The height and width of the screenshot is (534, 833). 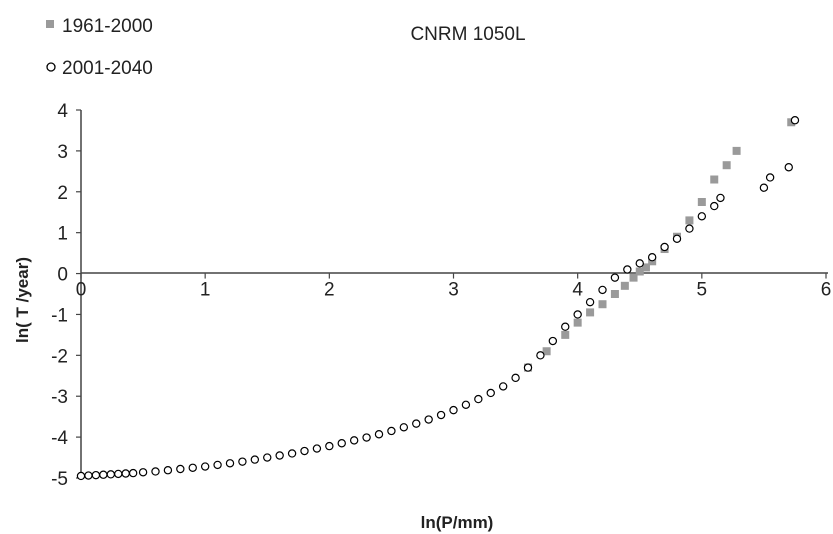 I want to click on x-tick-label: 2, so click(x=329, y=290).